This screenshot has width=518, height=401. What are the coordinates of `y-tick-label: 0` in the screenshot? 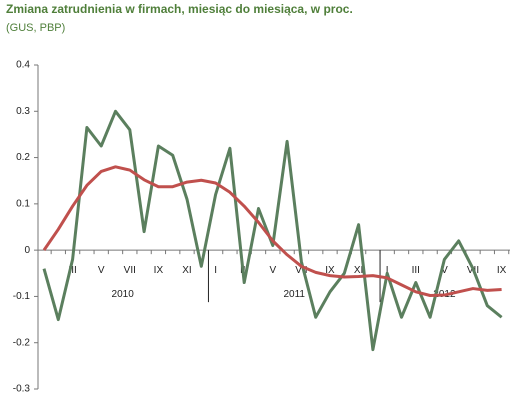 It's located at (27, 250).